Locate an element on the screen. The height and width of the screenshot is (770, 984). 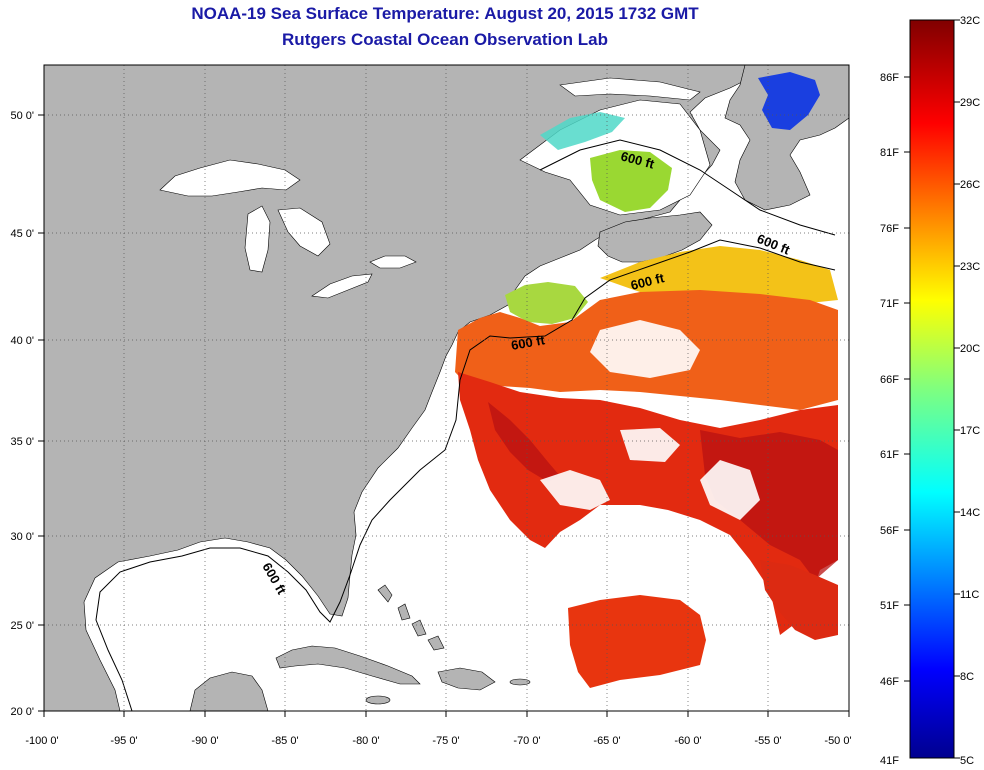
sst-swath-southern is located at coordinates (637, 641).